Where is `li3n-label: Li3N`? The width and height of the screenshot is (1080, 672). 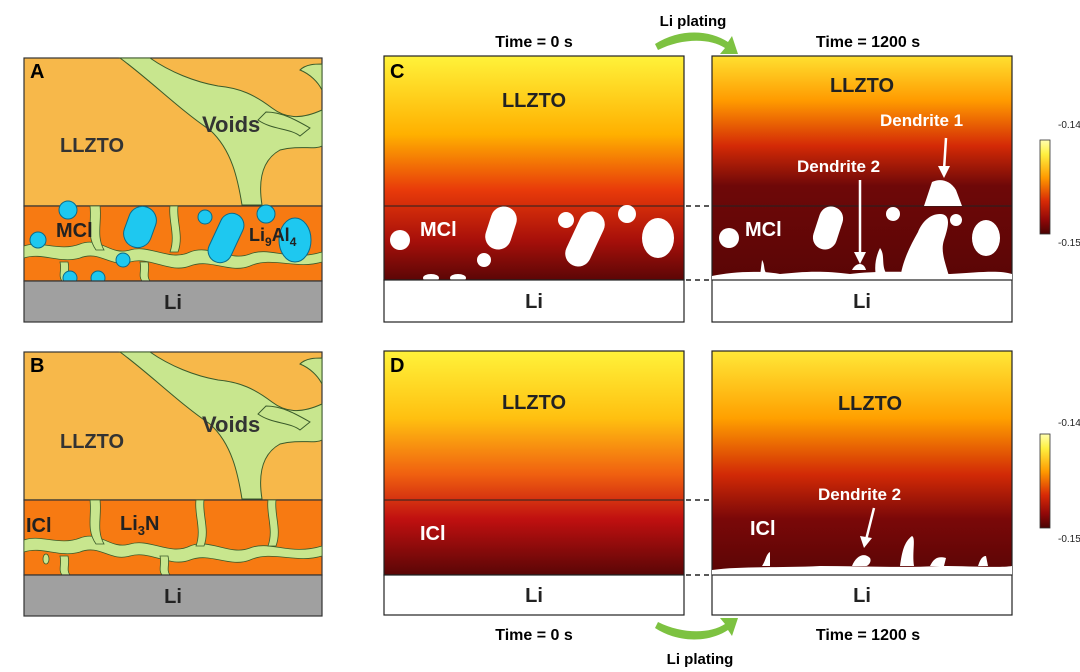
li3n-label: Li3N is located at coordinates (139, 525).